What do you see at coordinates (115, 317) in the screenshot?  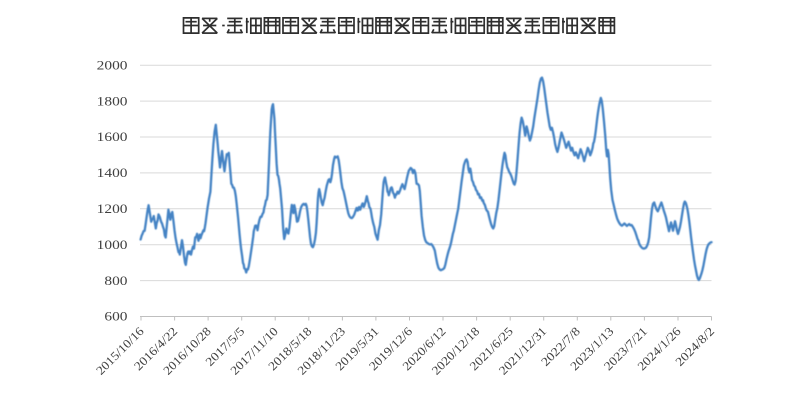 I see `svg-text: 600` at bounding box center [115, 317].